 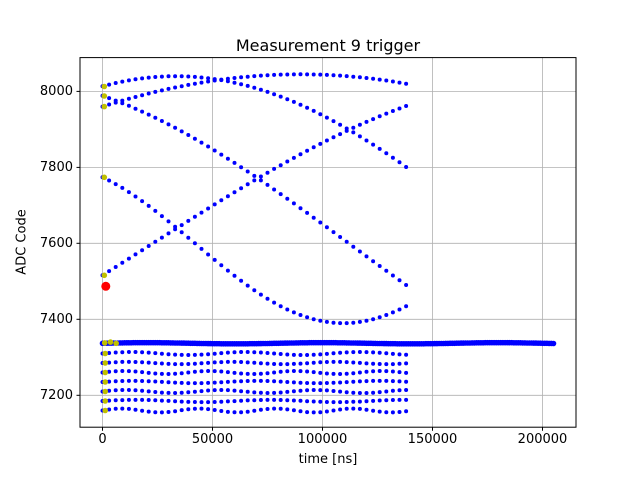 What do you see at coordinates (56, 395) in the screenshot?
I see `y-tick-label: 7200` at bounding box center [56, 395].